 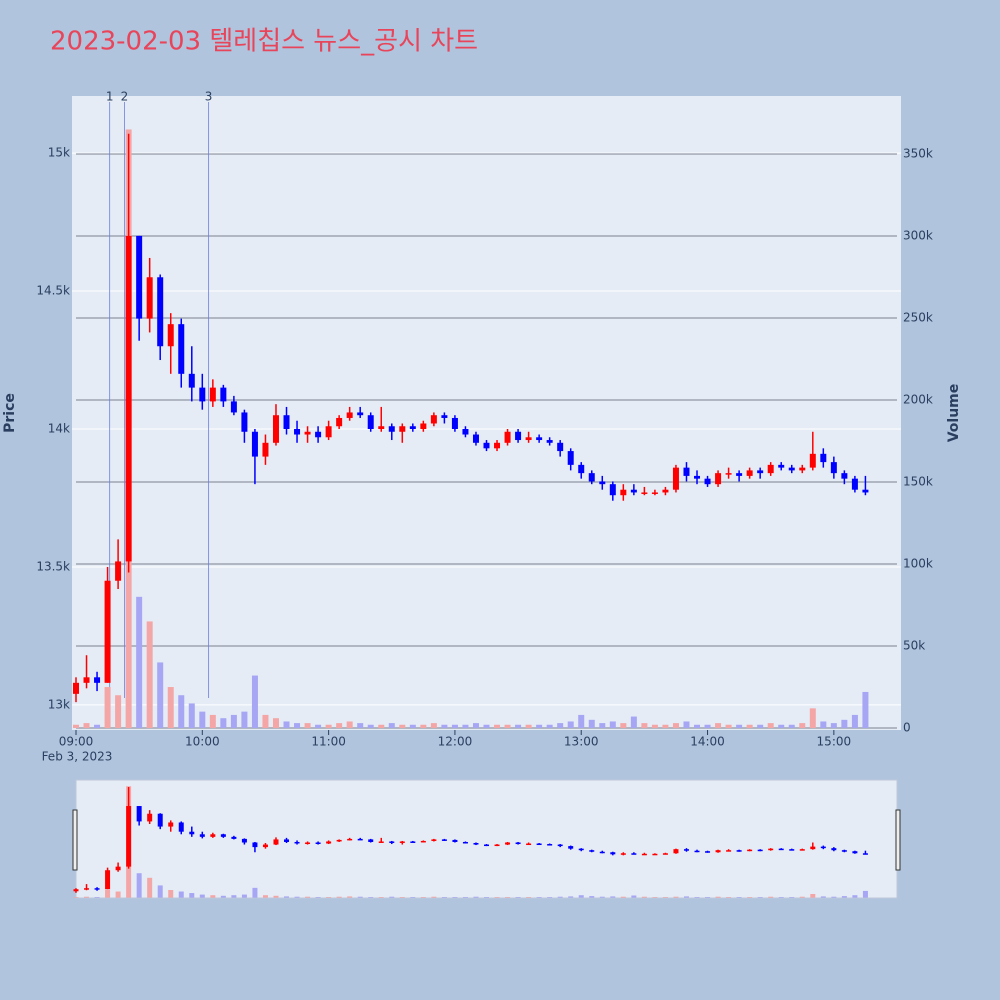 What do you see at coordinates (455, 742) in the screenshot?
I see `x-tick-label: 12:00` at bounding box center [455, 742].